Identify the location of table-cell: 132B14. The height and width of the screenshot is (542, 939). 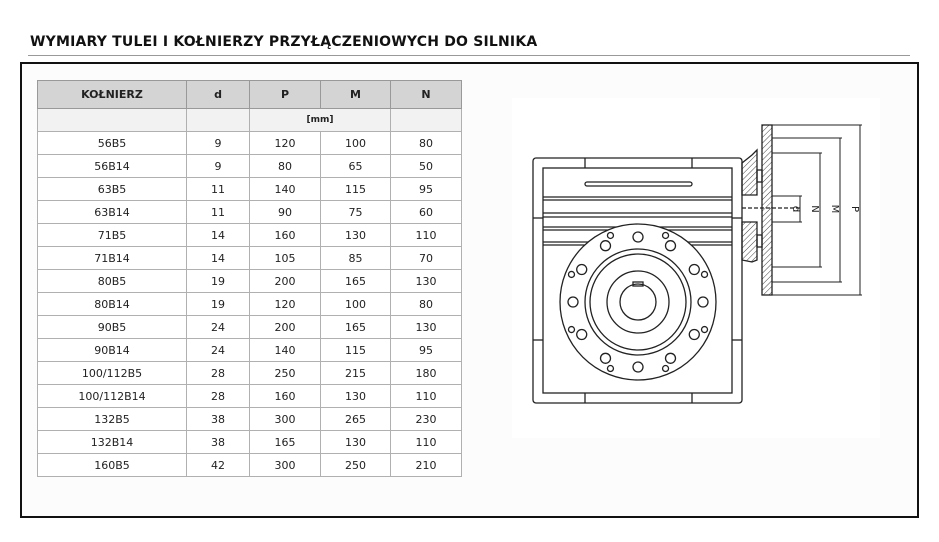
(112, 442).